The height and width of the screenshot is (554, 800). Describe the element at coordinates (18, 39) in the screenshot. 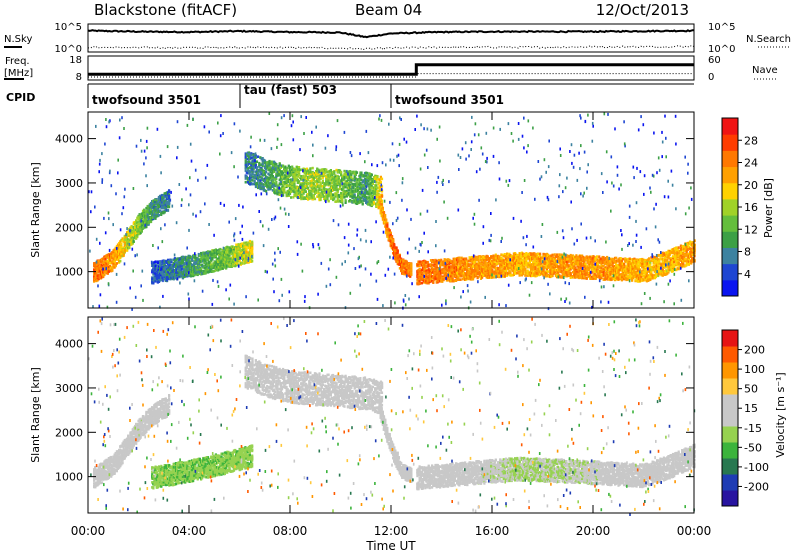

I see `nsky-label: N.Sky` at that location.